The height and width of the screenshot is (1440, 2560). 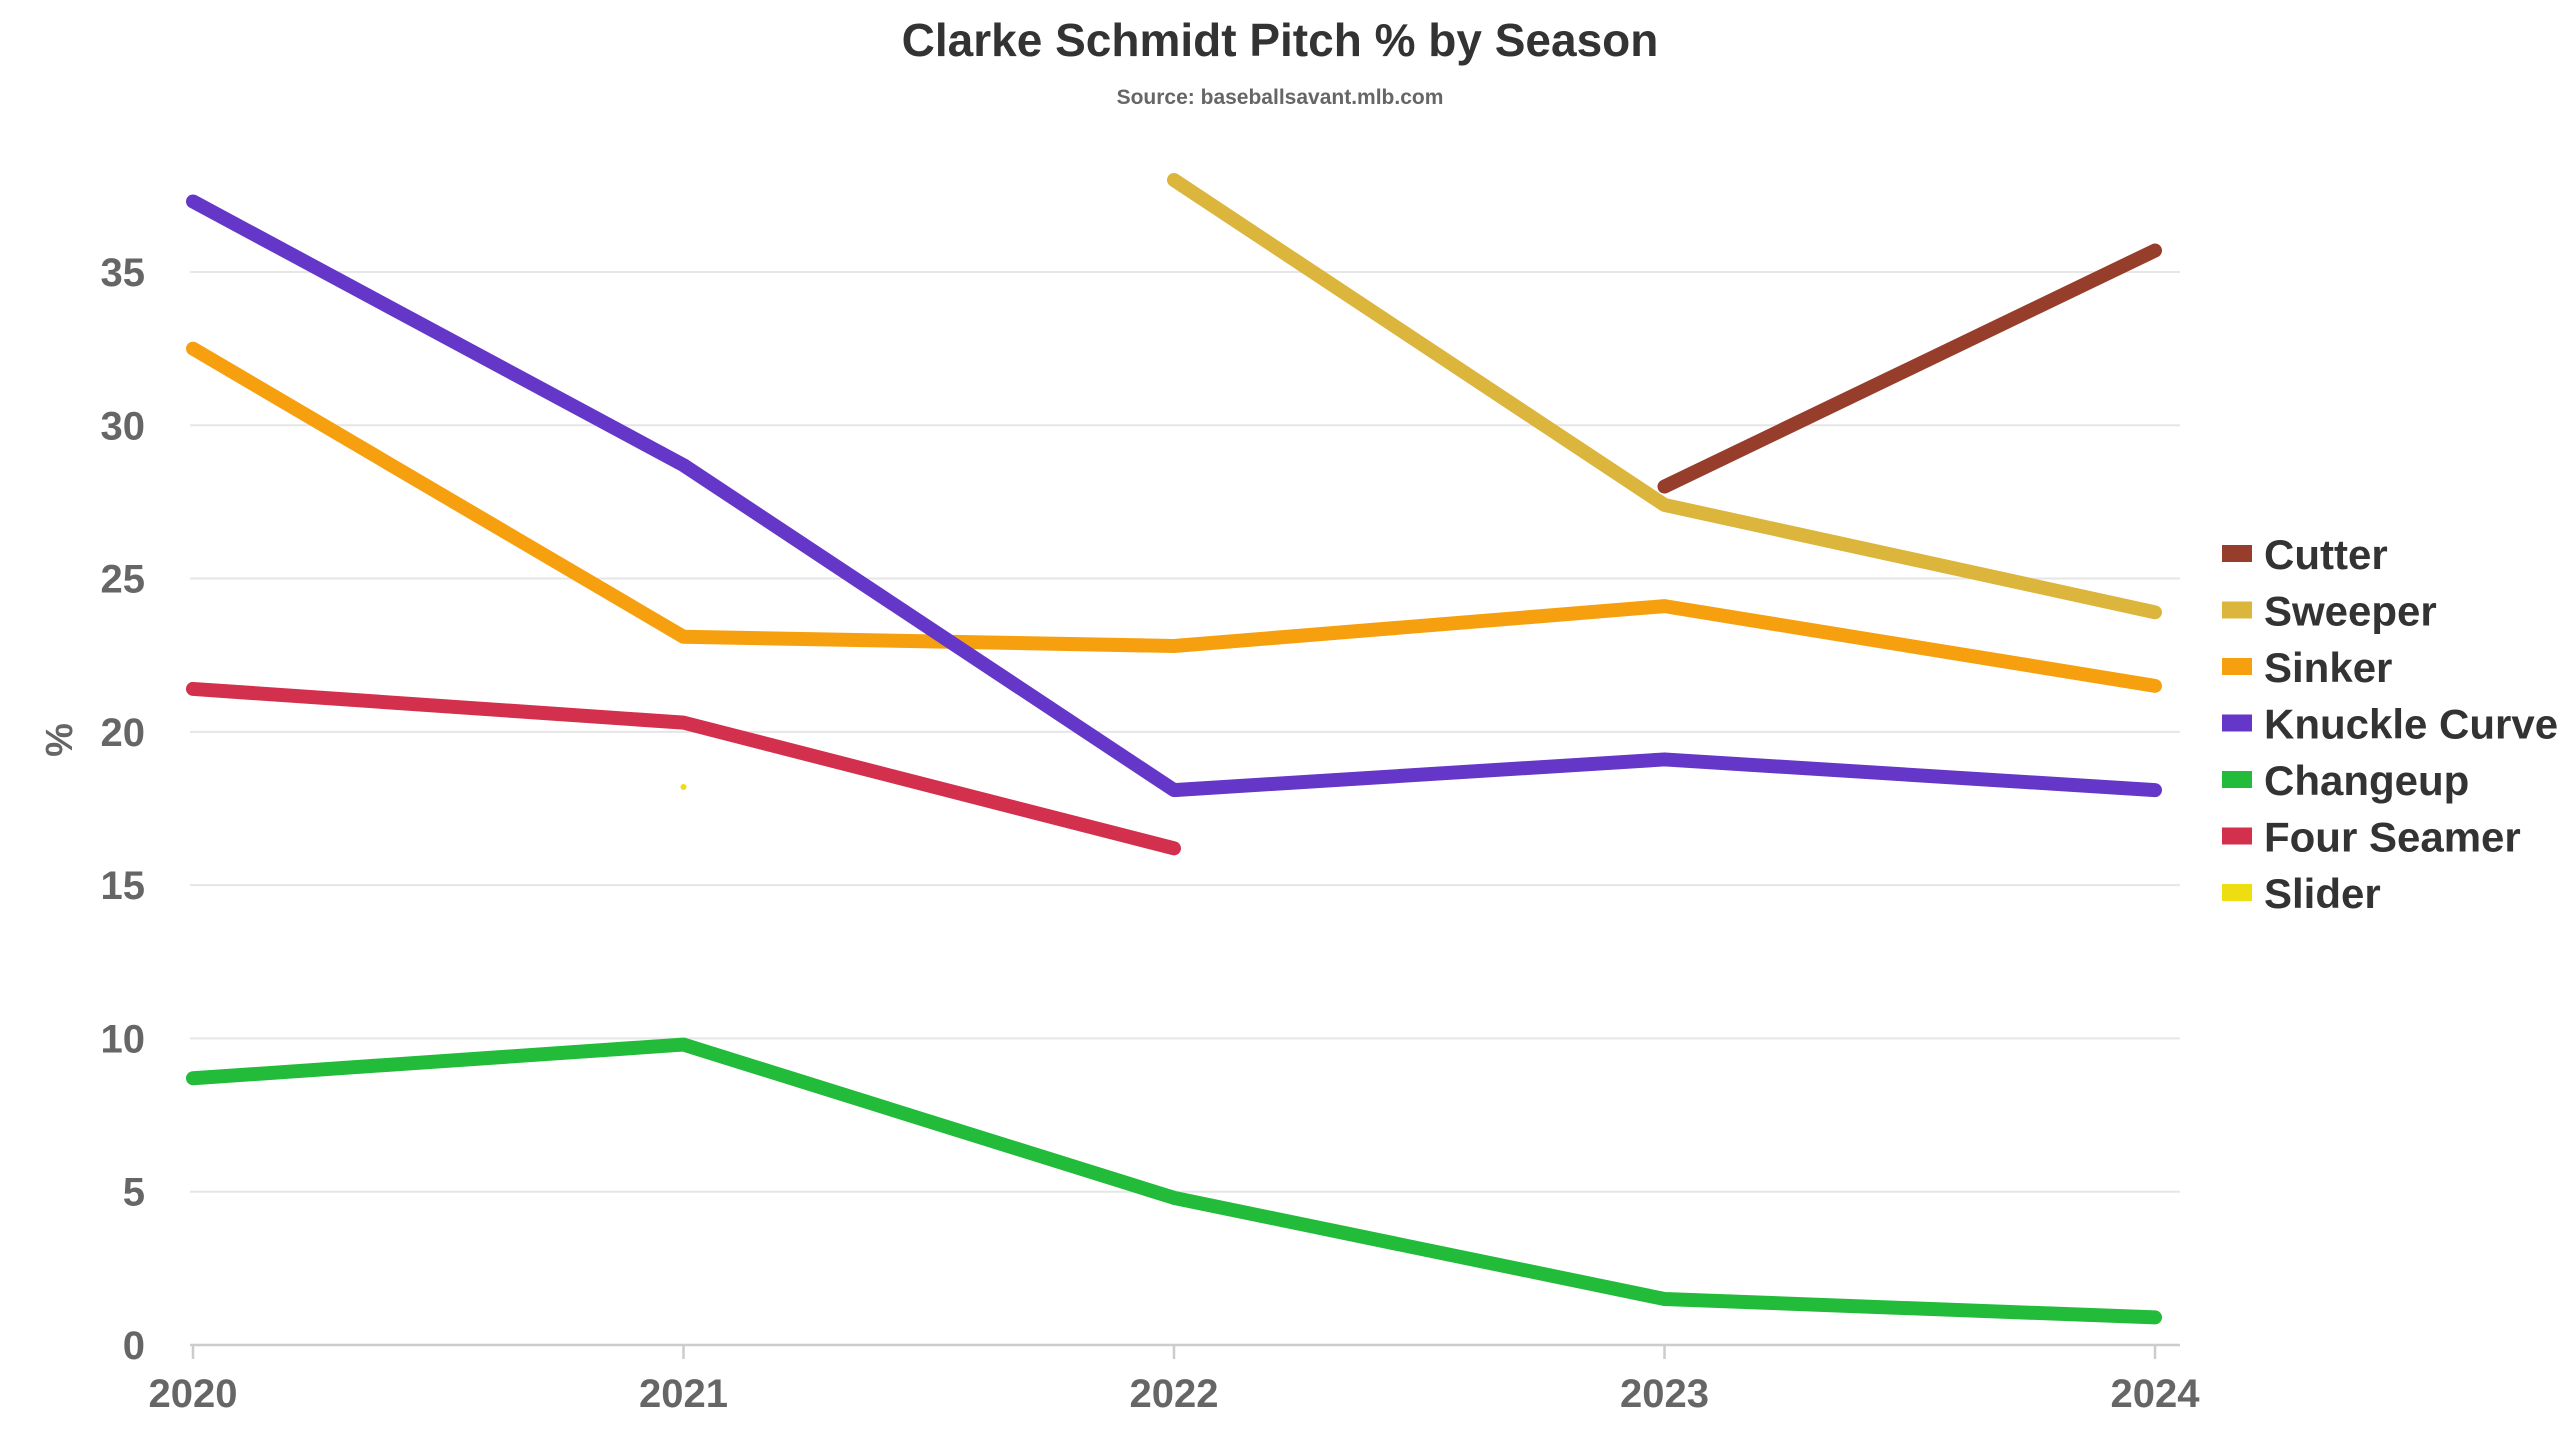 What do you see at coordinates (2237, 666) in the screenshot?
I see `legend-swatch-sinker` at bounding box center [2237, 666].